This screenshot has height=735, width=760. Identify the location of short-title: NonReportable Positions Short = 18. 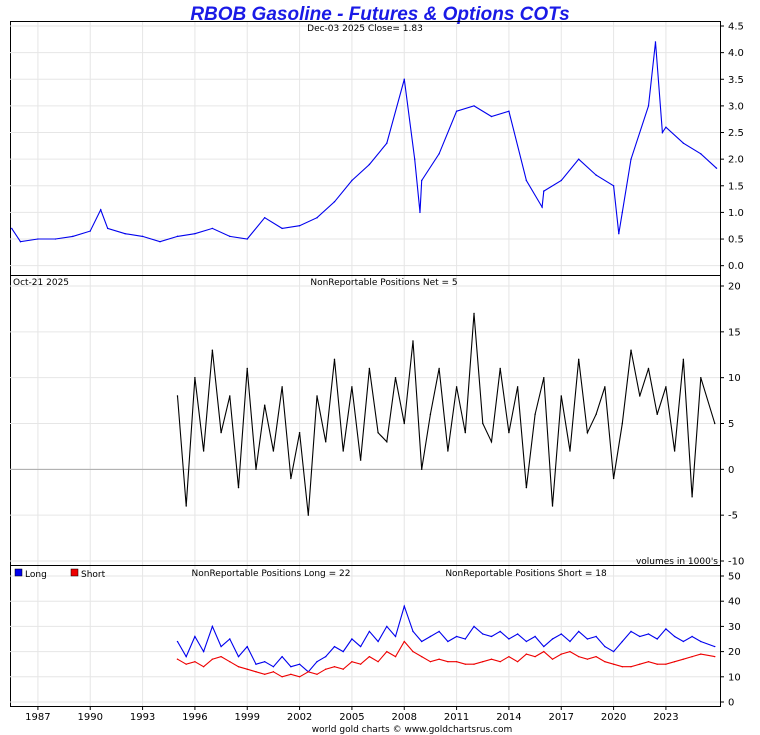
(526, 574).